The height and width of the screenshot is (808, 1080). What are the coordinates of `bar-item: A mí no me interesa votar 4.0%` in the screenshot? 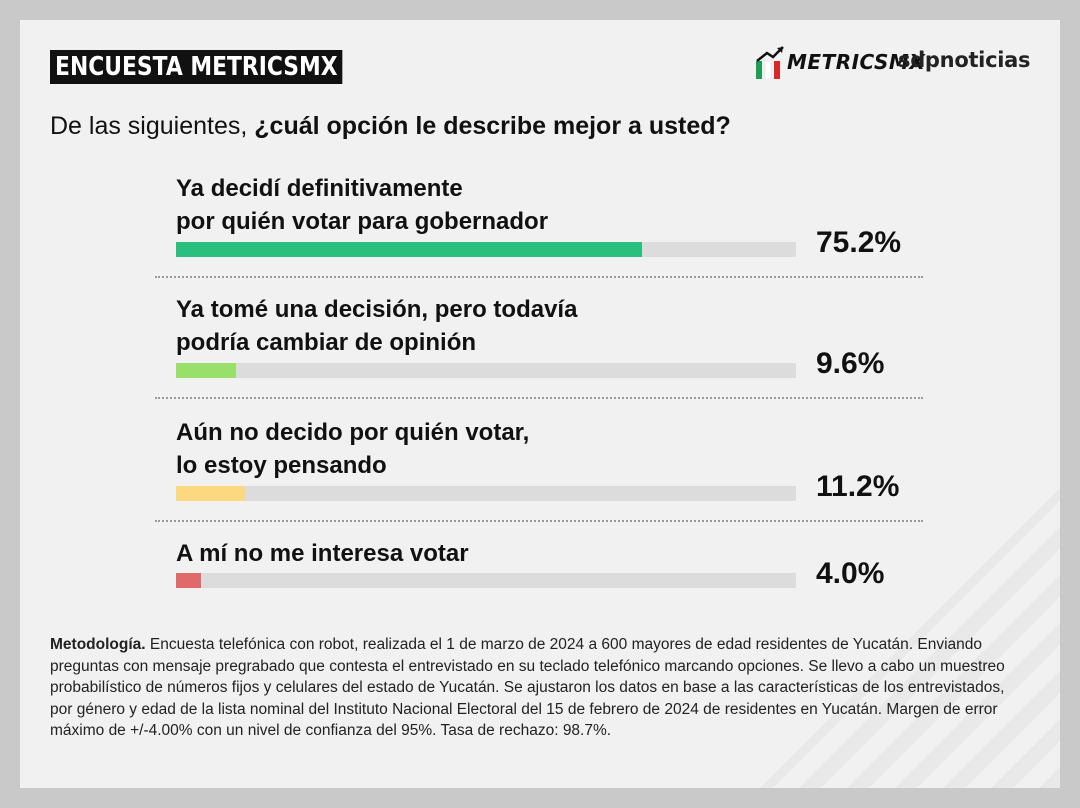 It's located at (556, 563).